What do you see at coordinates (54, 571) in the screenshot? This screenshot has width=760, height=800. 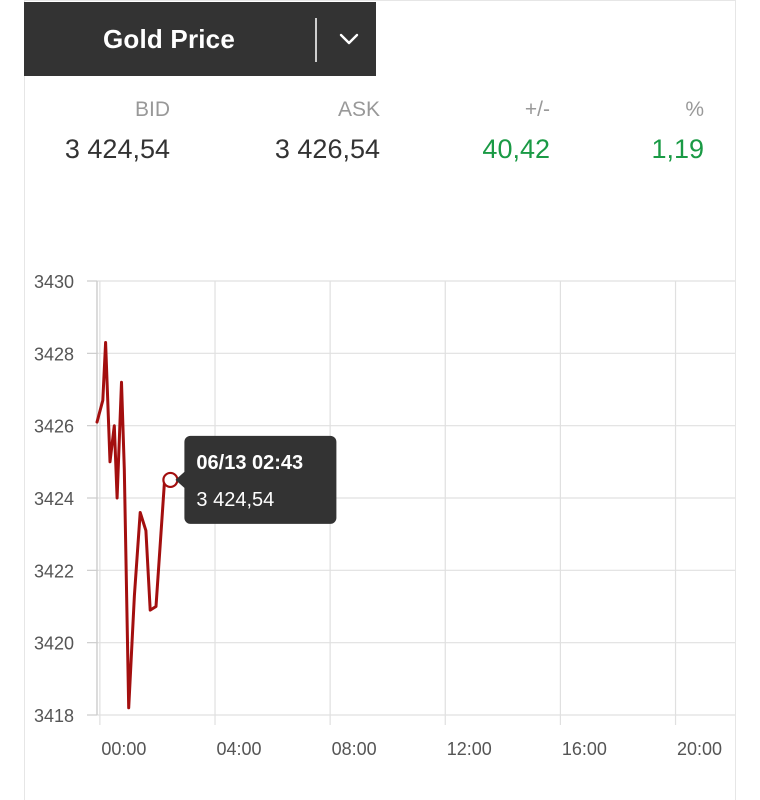 I see `y-tick-label: 3422` at bounding box center [54, 571].